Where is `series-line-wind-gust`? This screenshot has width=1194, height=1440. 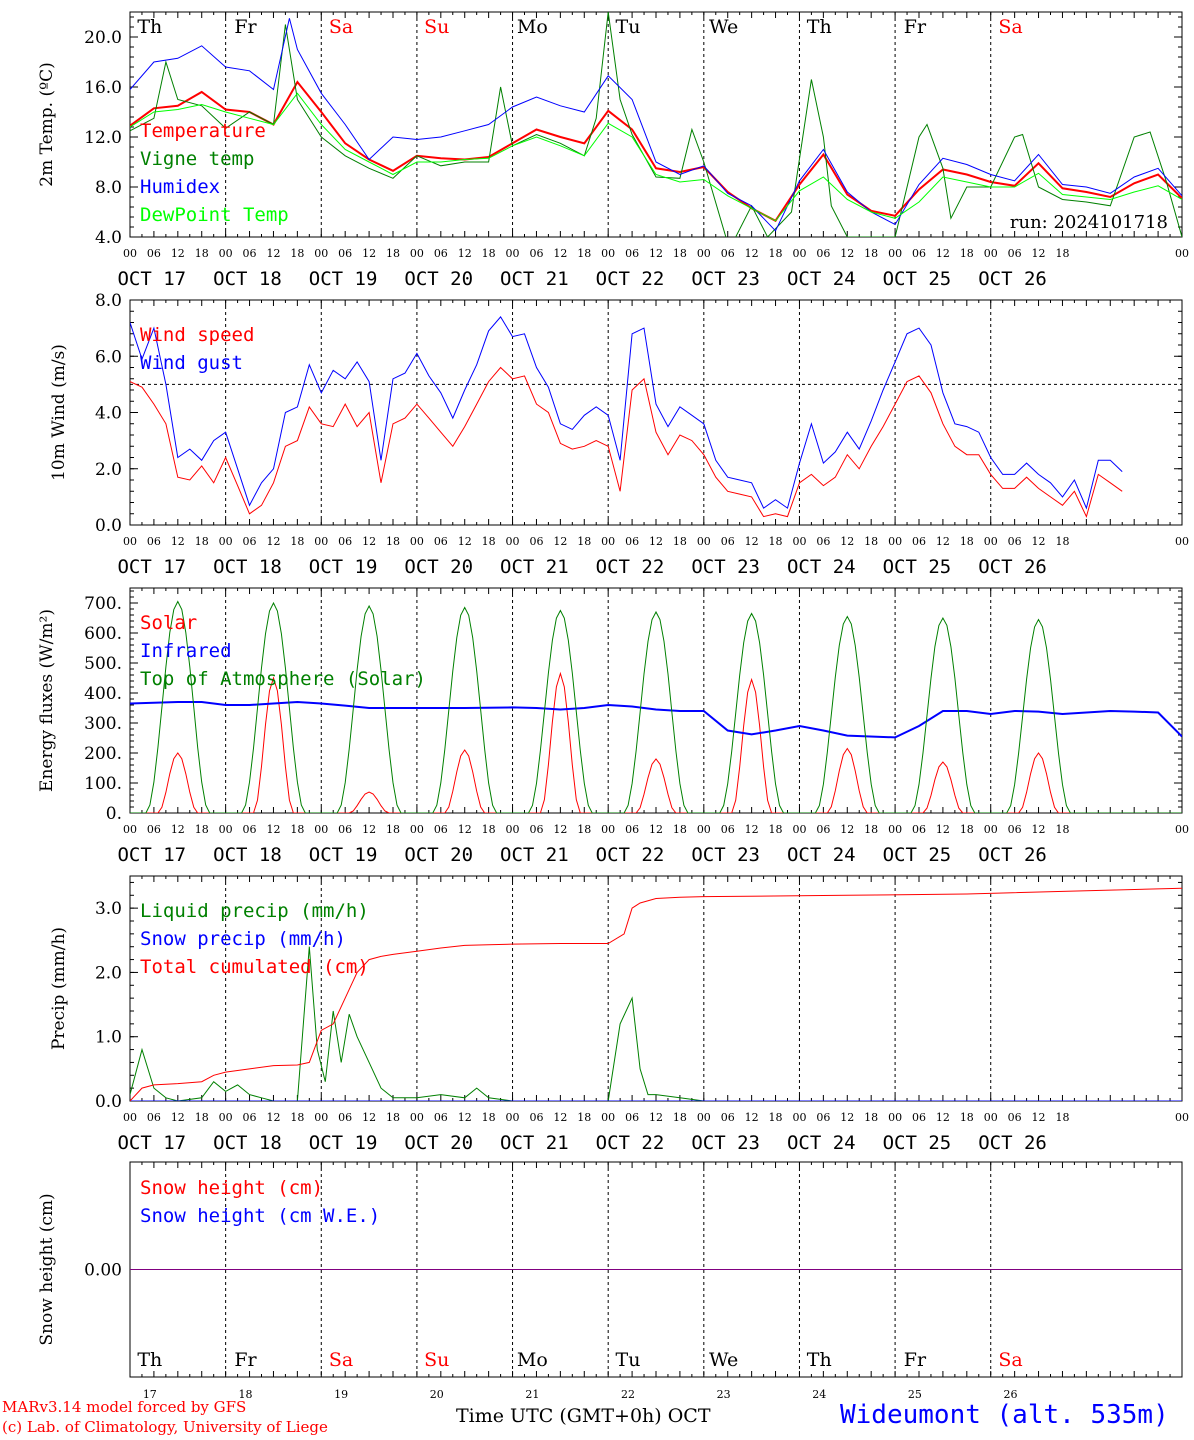 series-line-wind-gust is located at coordinates (626, 413).